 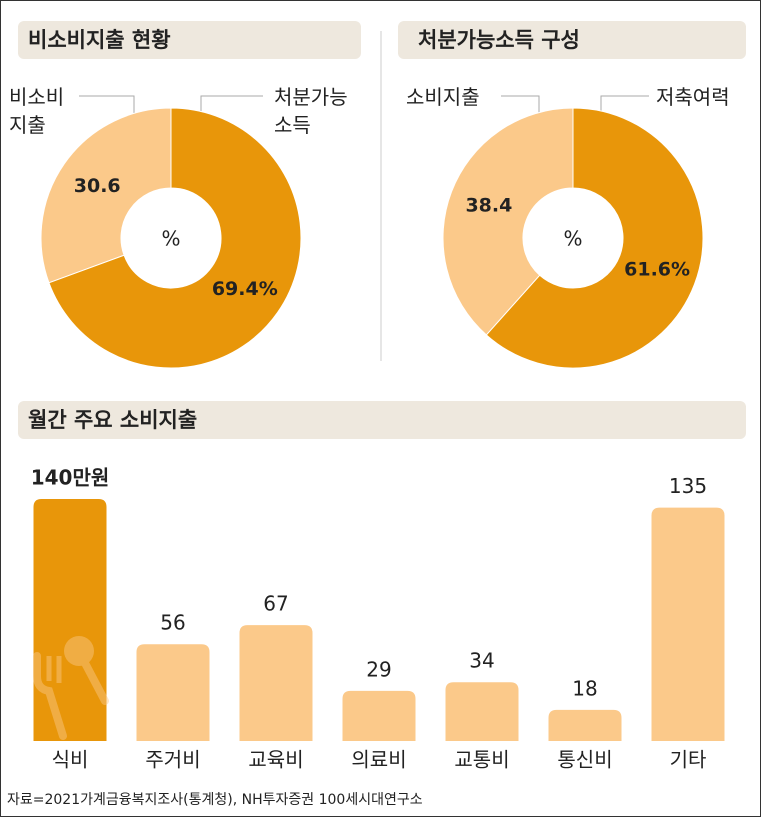 What do you see at coordinates (172, 760) in the screenshot?
I see `category-label: 주거비` at bounding box center [172, 760].